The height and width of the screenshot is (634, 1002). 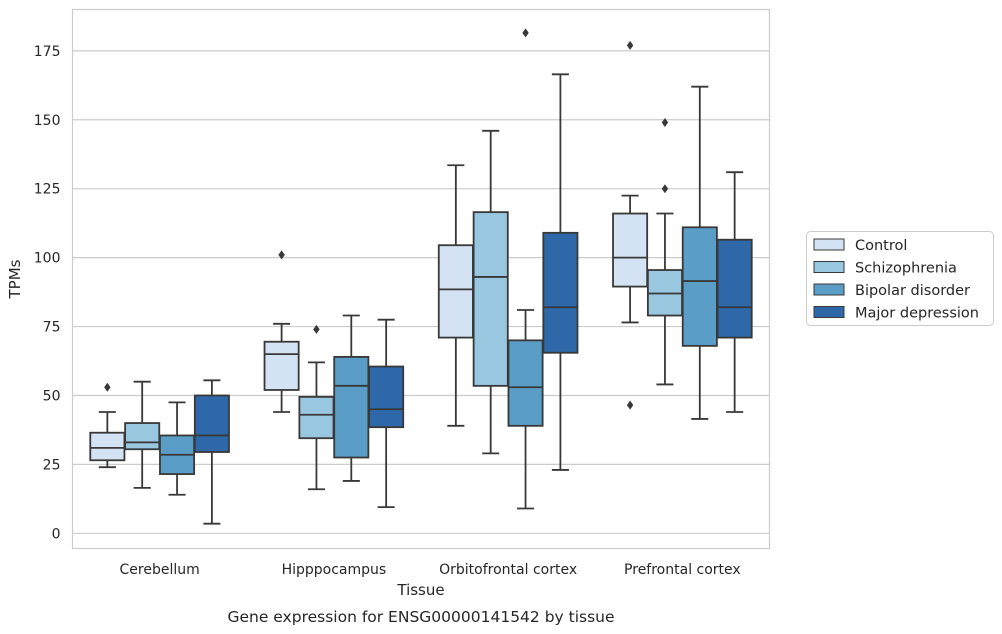 What do you see at coordinates (420, 590) in the screenshot?
I see `x-axis-label: Tissue` at bounding box center [420, 590].